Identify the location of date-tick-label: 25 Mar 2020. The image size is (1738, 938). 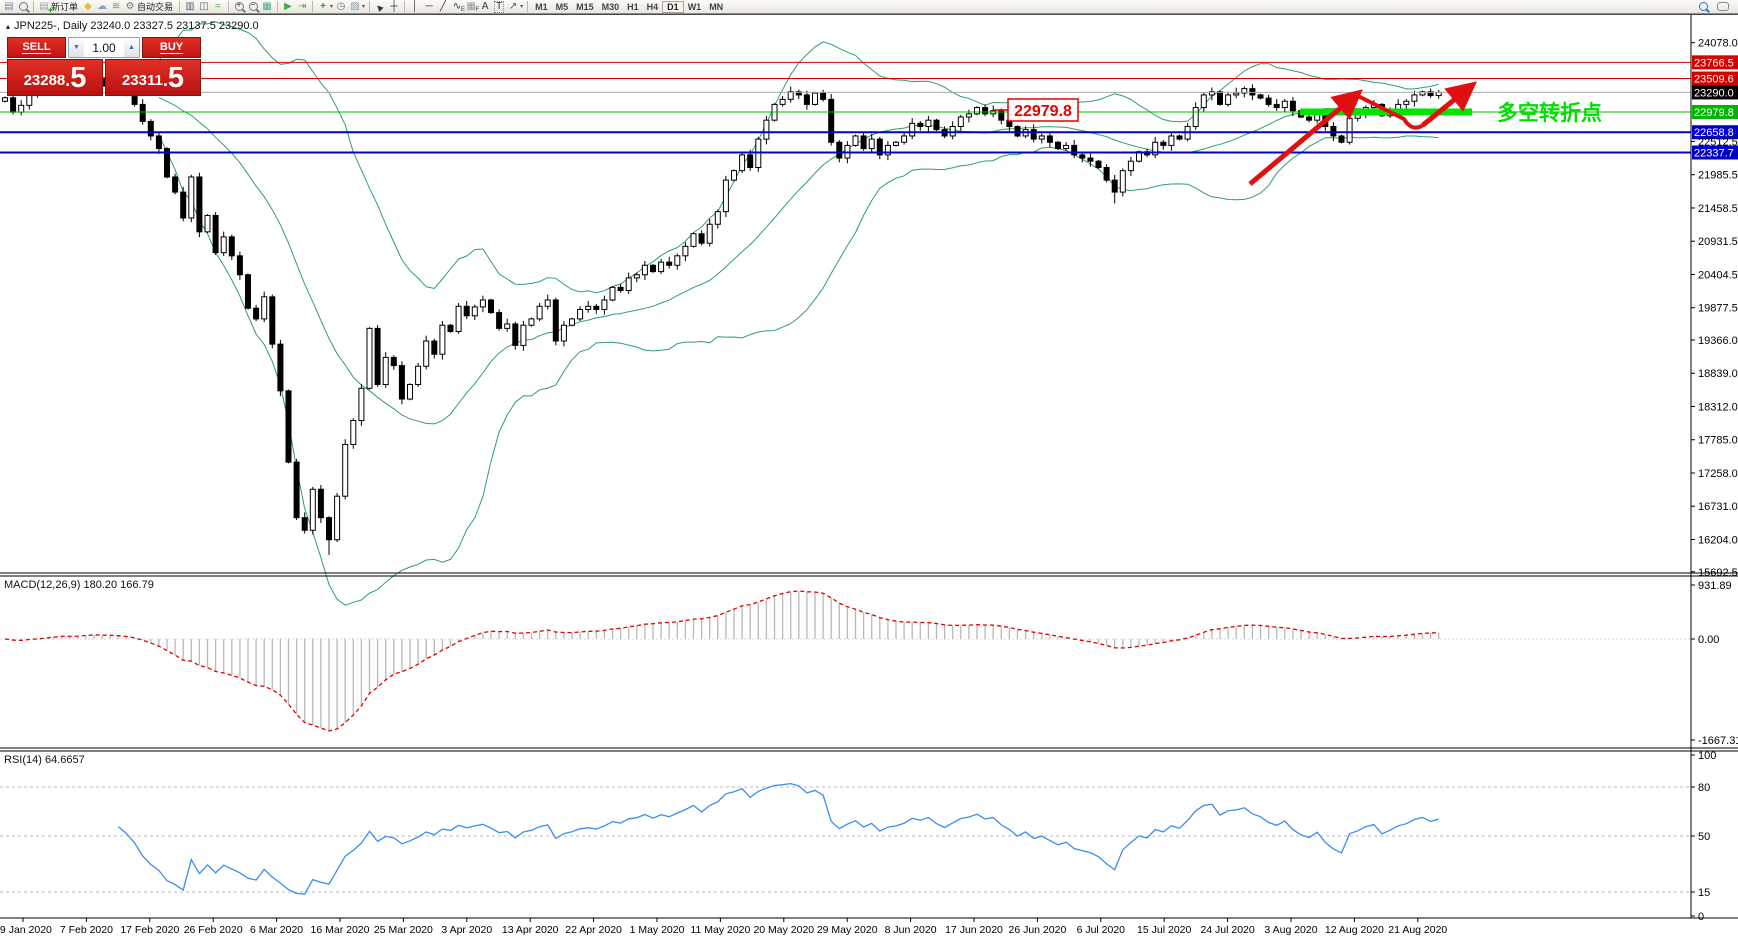
(403, 930).